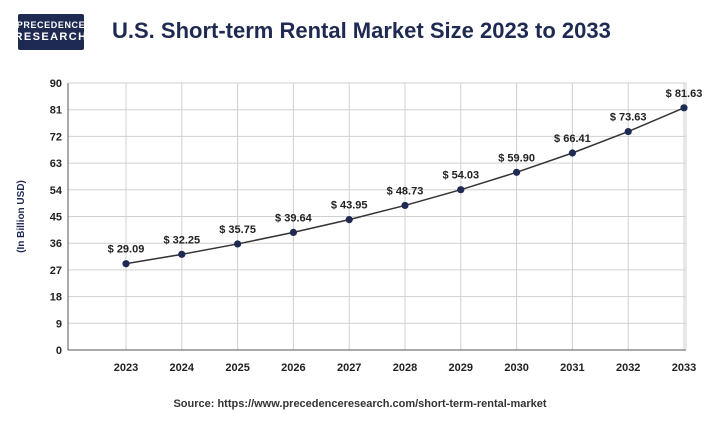  Describe the element at coordinates (126, 368) in the screenshot. I see `x-tick-label: 2023` at that location.